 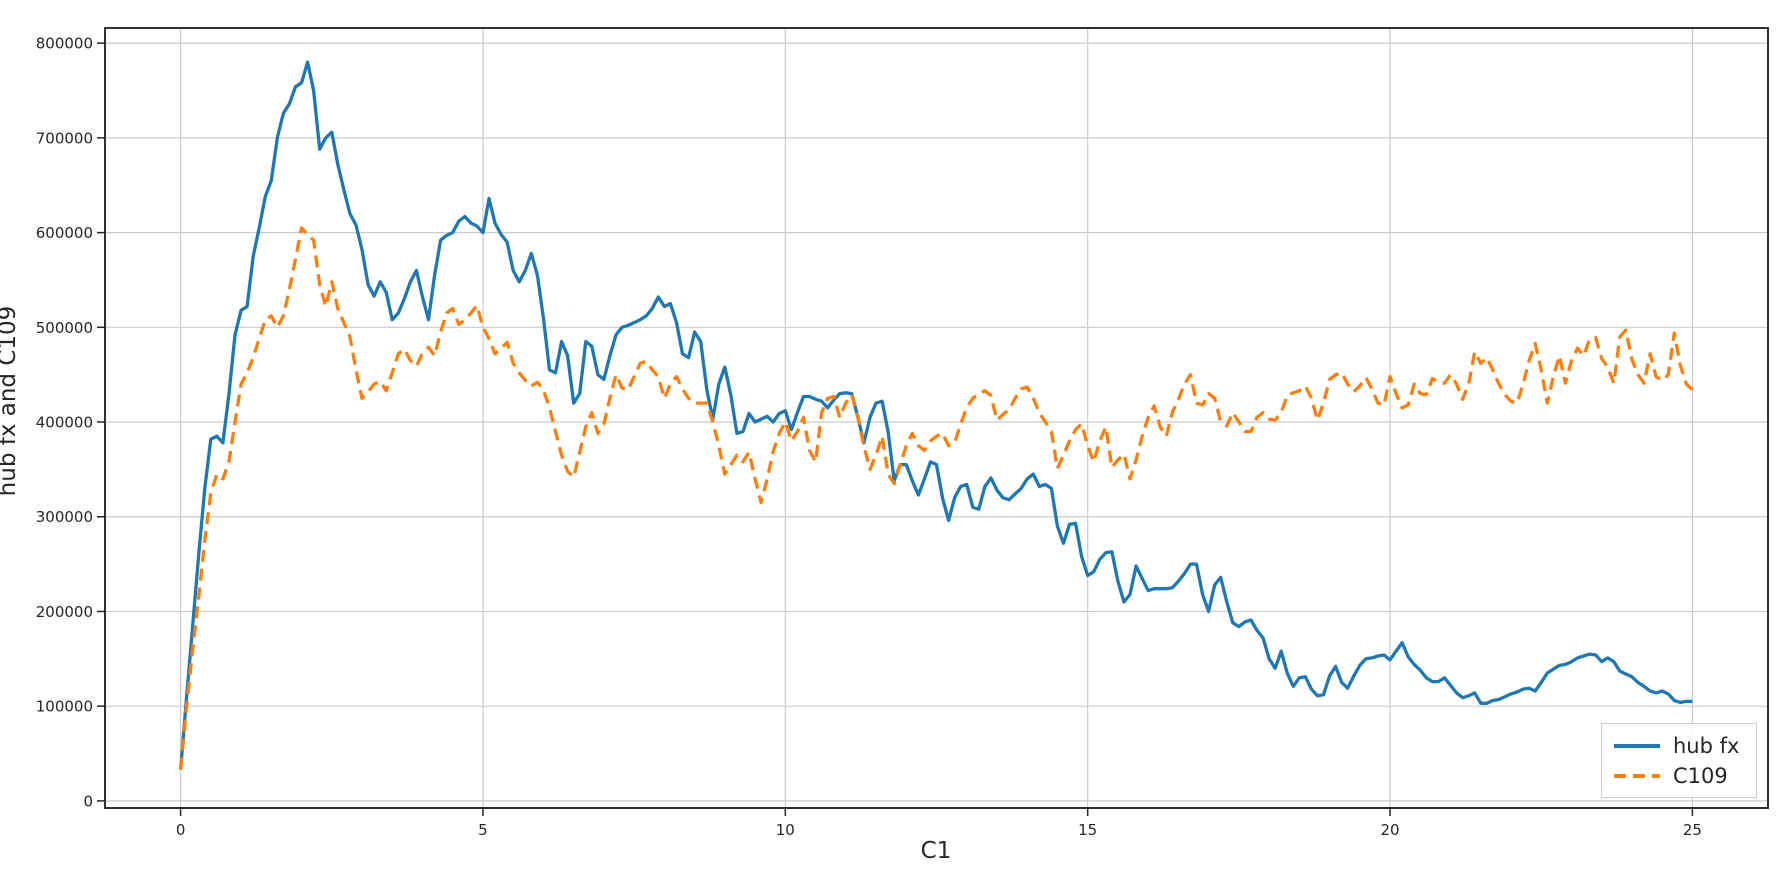 What do you see at coordinates (64, 517) in the screenshot?
I see `y-tick-label: 300000` at bounding box center [64, 517].